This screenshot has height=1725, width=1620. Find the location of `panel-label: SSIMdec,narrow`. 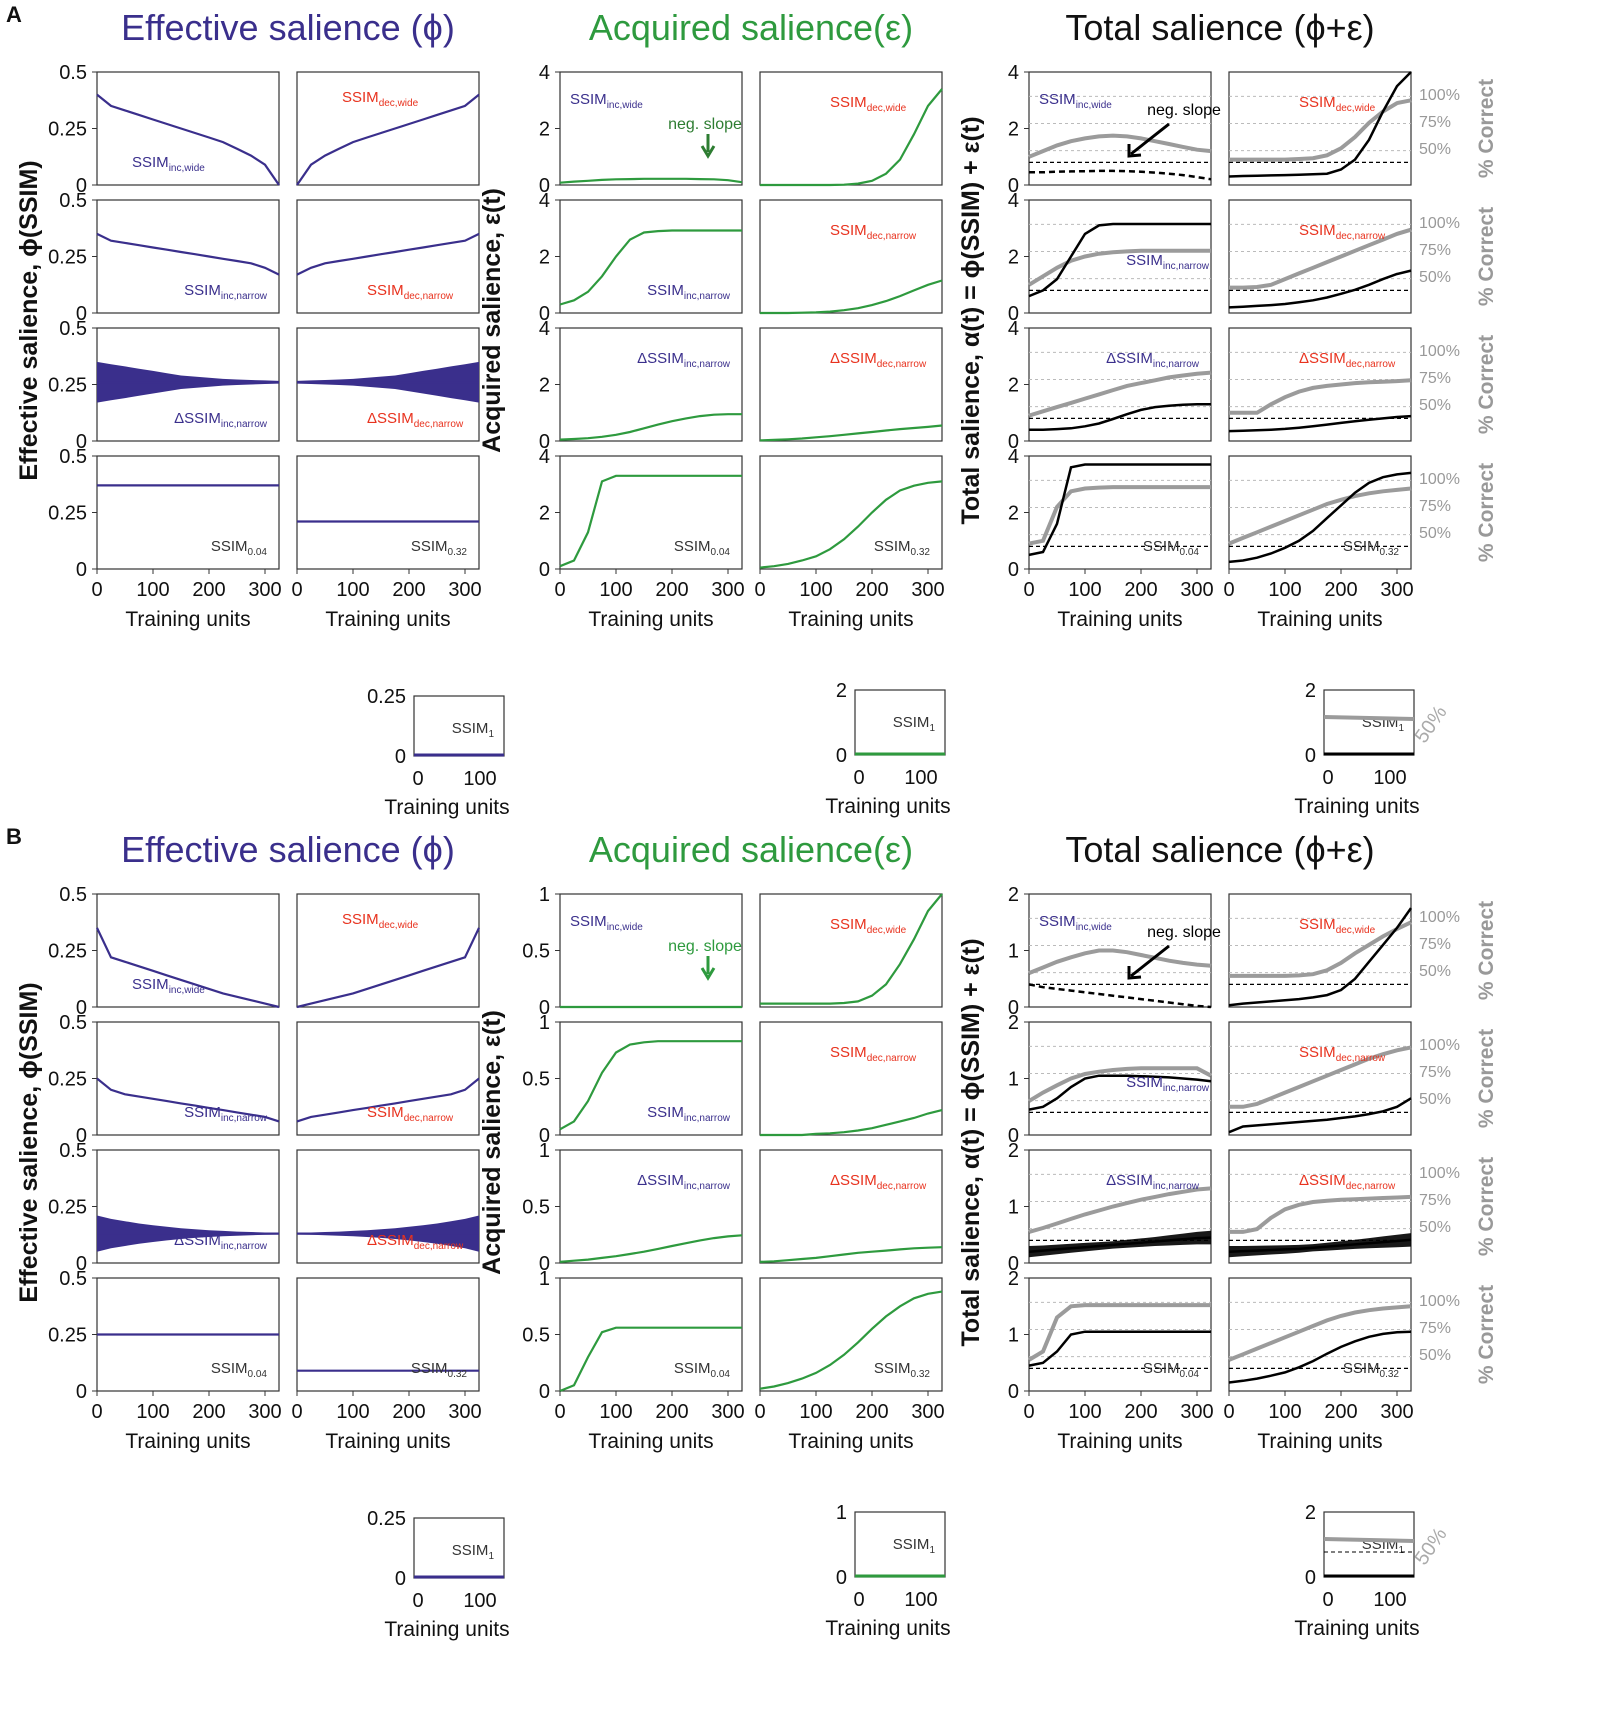

panel-label: SSIMdec,narrow is located at coordinates (1342, 1054).